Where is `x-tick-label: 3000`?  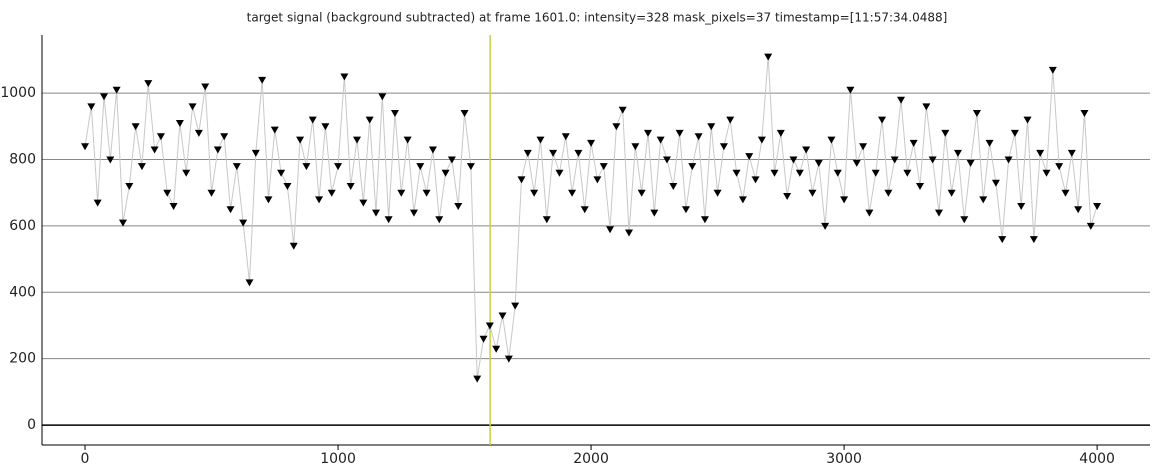
x-tick-label: 3000 is located at coordinates (844, 459).